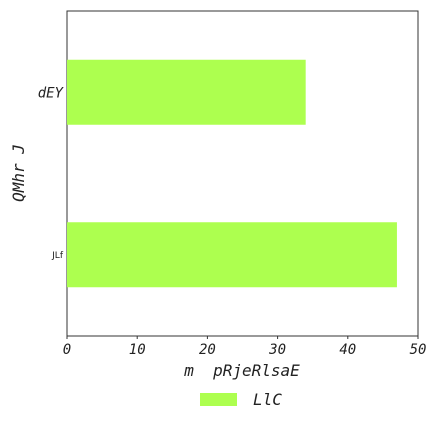  What do you see at coordinates (418, 350) in the screenshot?
I see `x-tick-label-50: 50` at bounding box center [418, 350].